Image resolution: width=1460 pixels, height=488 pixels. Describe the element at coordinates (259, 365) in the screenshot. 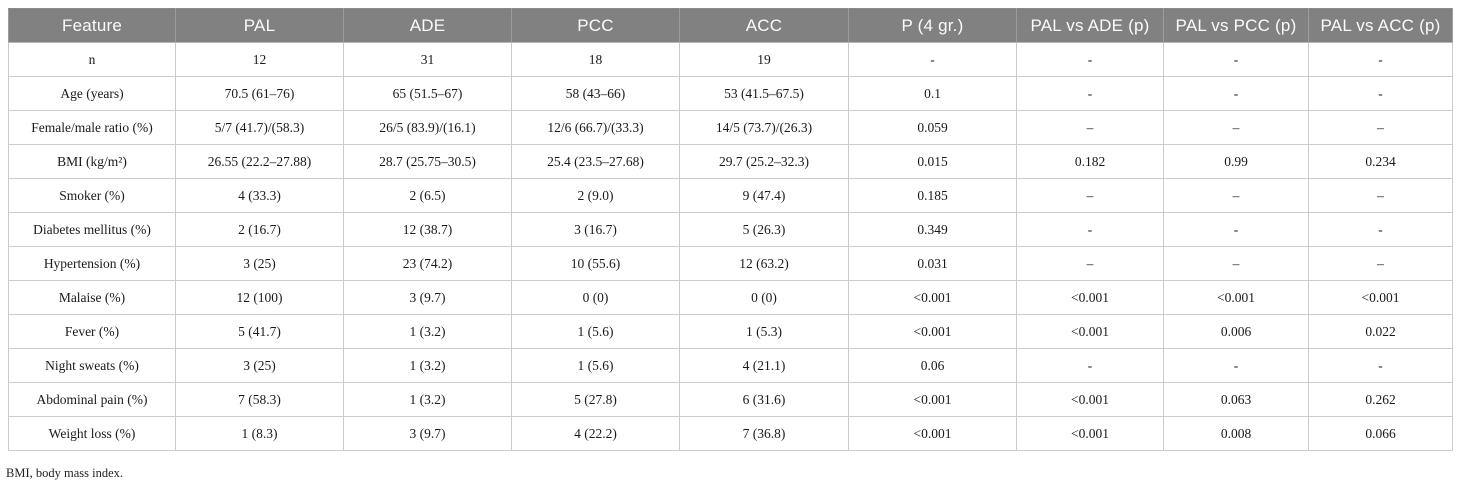

I see `value-cell: 3 (25)` at that location.